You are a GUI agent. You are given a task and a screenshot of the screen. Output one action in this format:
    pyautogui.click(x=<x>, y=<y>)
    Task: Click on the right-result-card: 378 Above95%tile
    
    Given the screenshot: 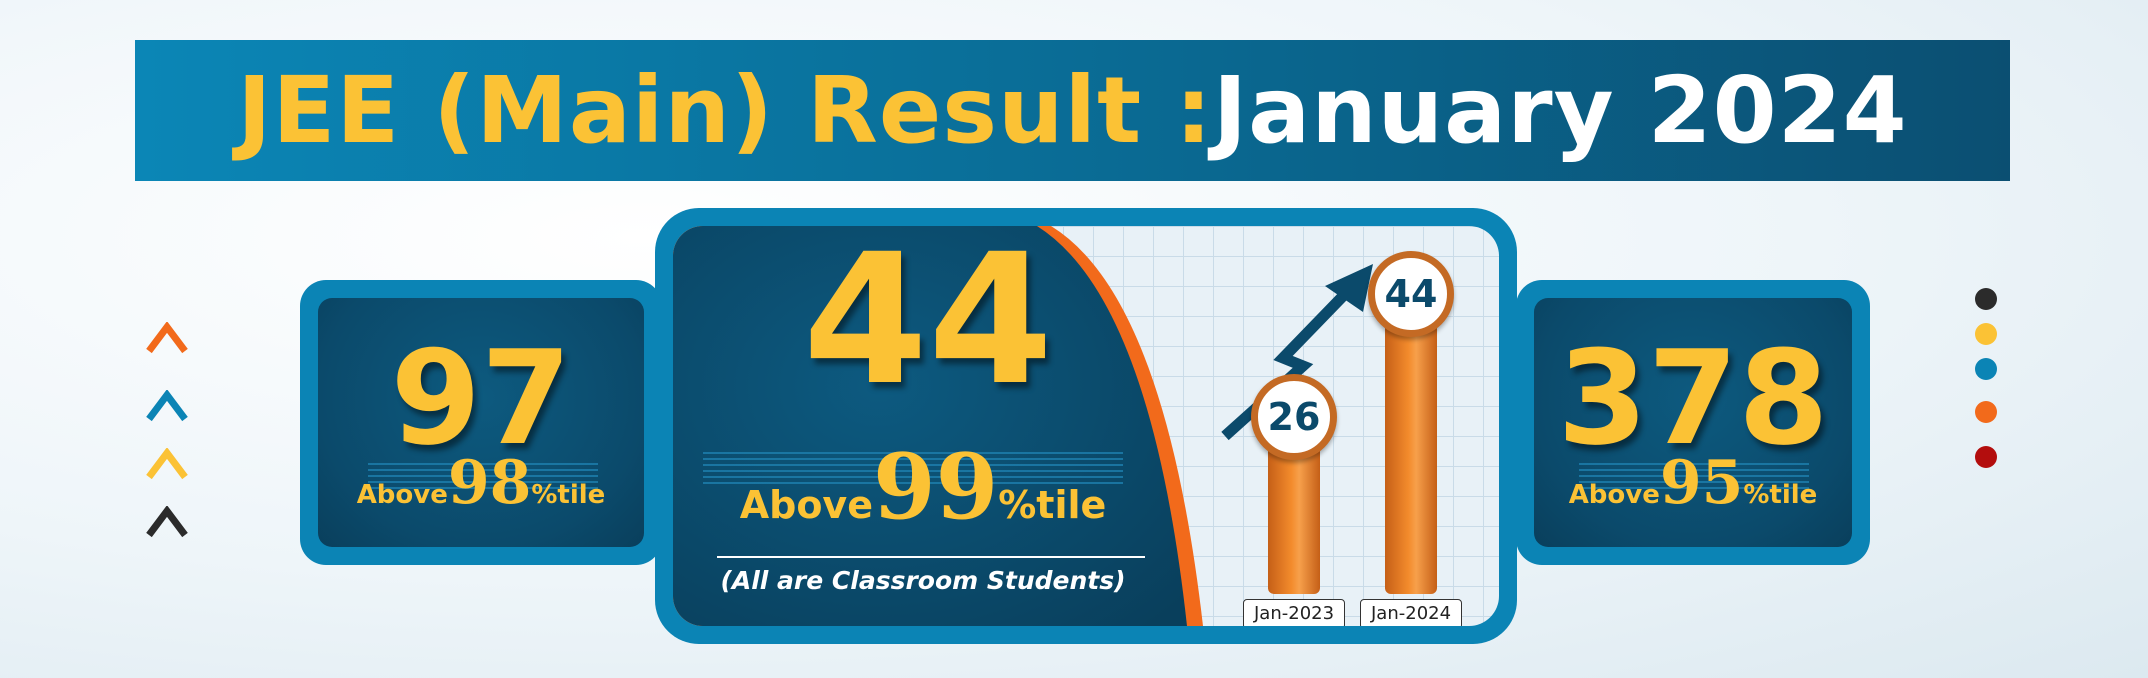 What is the action you would take?
    pyautogui.click(x=1693, y=422)
    